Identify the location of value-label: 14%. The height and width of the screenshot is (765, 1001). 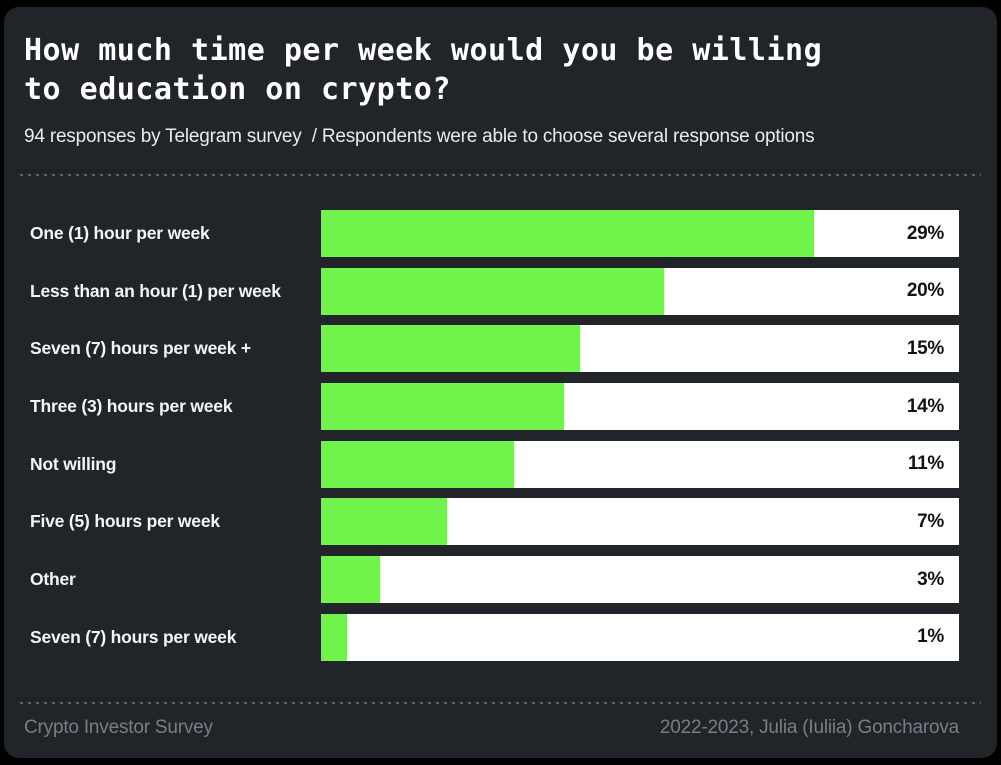
(925, 406).